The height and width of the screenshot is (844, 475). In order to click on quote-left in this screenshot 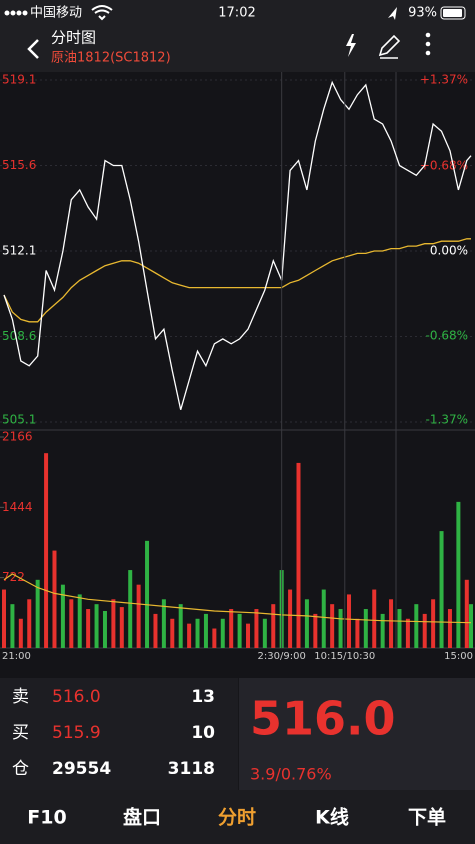, I will do `click(119, 734)`.